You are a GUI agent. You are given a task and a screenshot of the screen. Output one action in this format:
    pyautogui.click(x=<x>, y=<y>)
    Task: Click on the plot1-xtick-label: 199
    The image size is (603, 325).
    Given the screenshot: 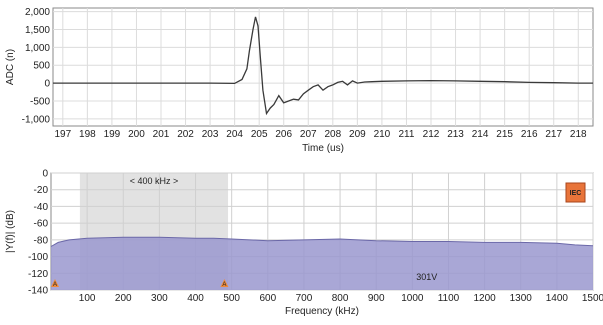 What is the action you would take?
    pyautogui.click(x=112, y=134)
    